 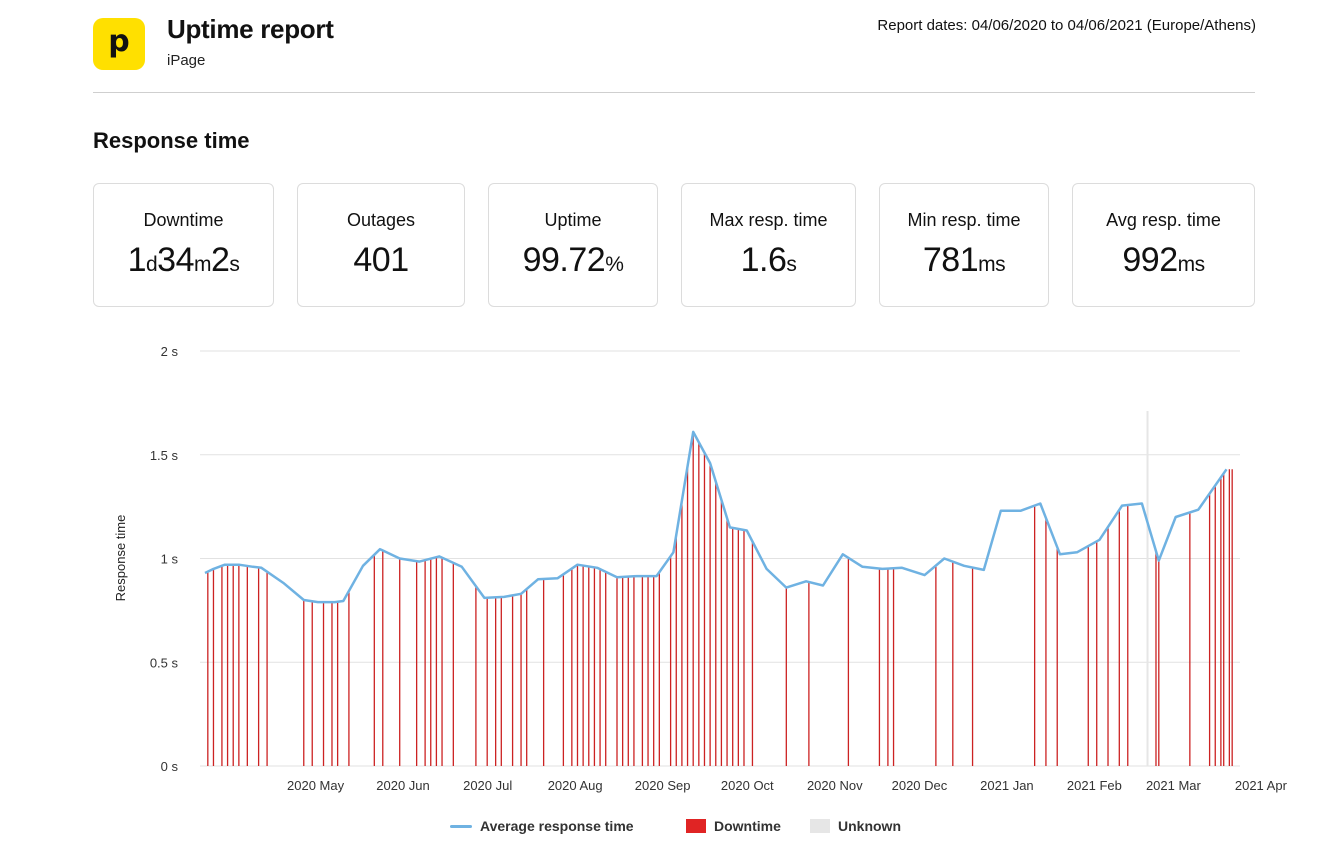 What do you see at coordinates (170, 559) in the screenshot?
I see `y-tick-label: 1 s` at bounding box center [170, 559].